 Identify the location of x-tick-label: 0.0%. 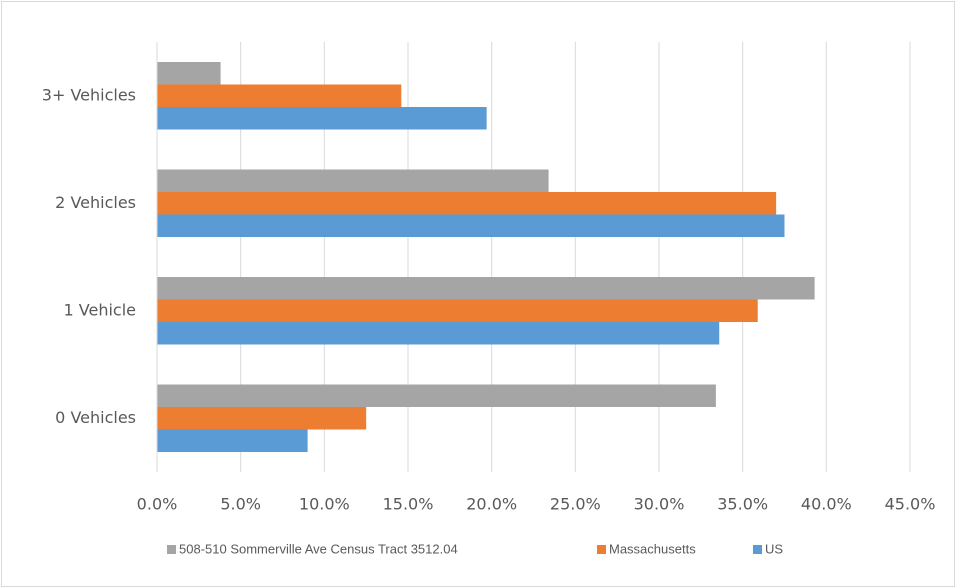
(157, 504).